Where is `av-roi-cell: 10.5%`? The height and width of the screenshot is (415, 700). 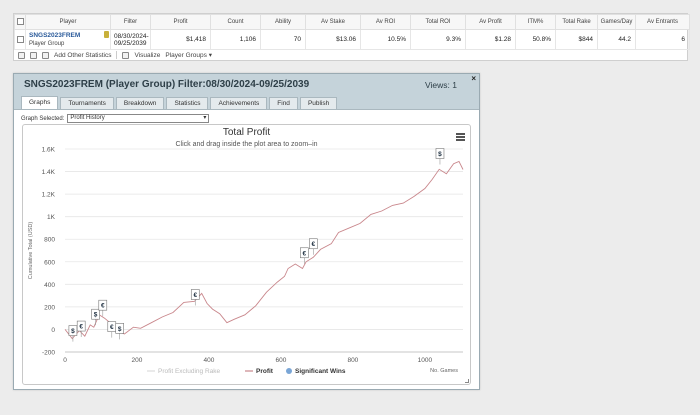 av-roi-cell: 10.5% is located at coordinates (385, 39).